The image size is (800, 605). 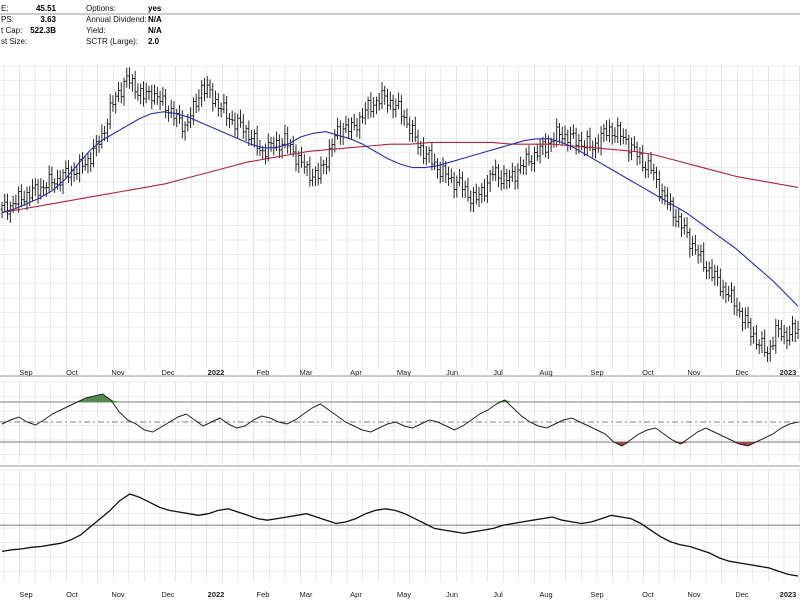 What do you see at coordinates (11, 30) in the screenshot?
I see `info-label: t Cap:` at bounding box center [11, 30].